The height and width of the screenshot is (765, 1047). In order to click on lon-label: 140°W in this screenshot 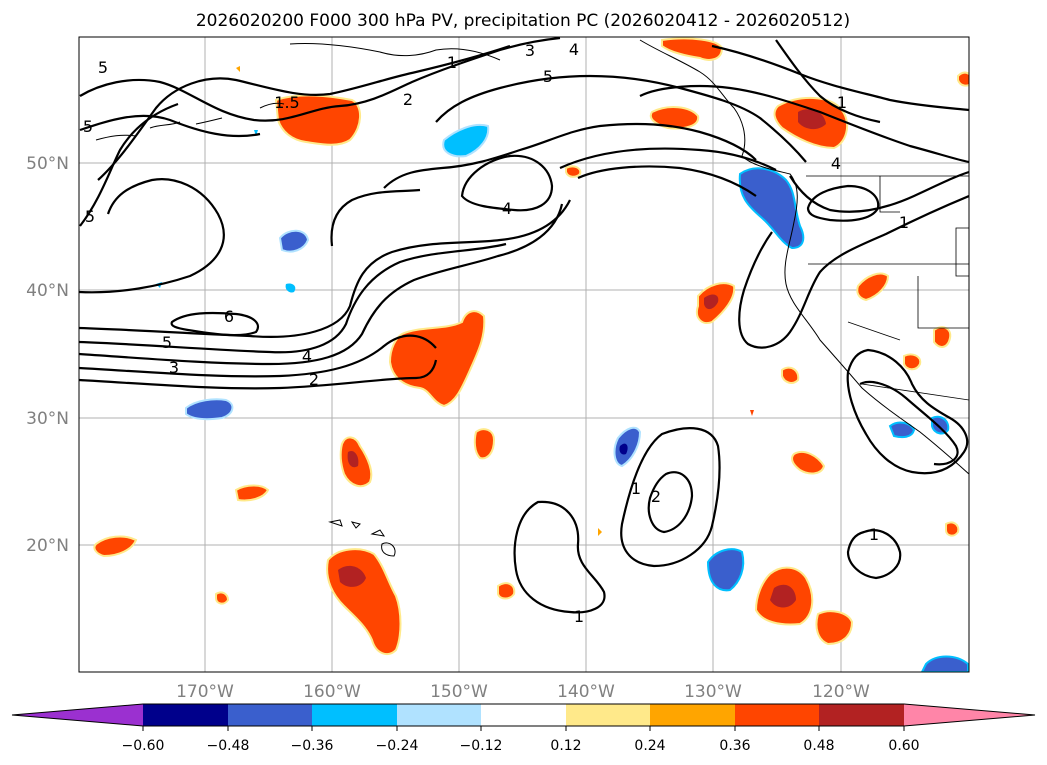, I will do `click(586, 692)`.